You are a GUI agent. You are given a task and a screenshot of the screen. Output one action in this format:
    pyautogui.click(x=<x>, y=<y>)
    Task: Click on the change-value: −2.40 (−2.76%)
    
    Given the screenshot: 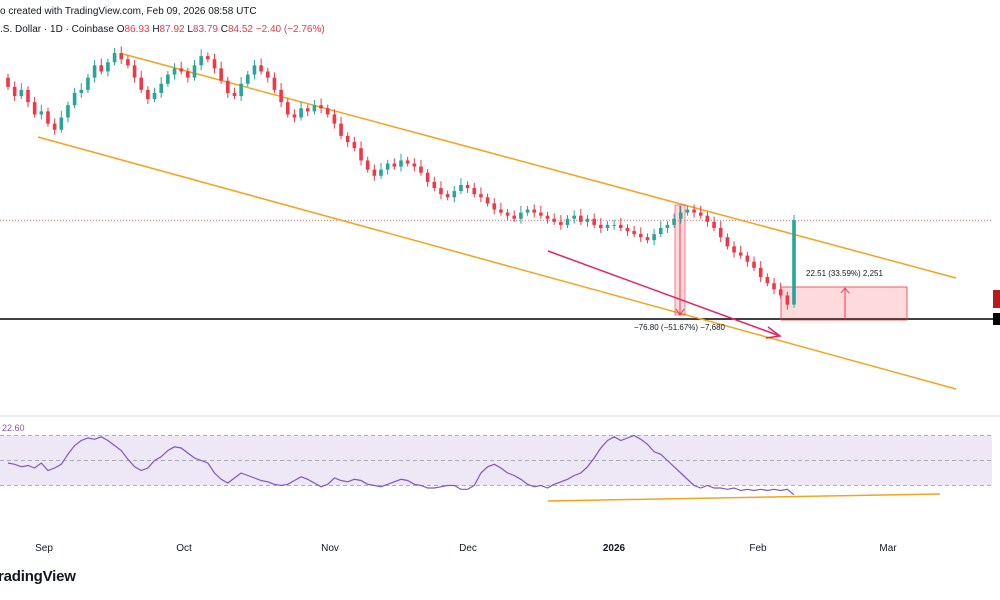 What is the action you would take?
    pyautogui.click(x=290, y=29)
    